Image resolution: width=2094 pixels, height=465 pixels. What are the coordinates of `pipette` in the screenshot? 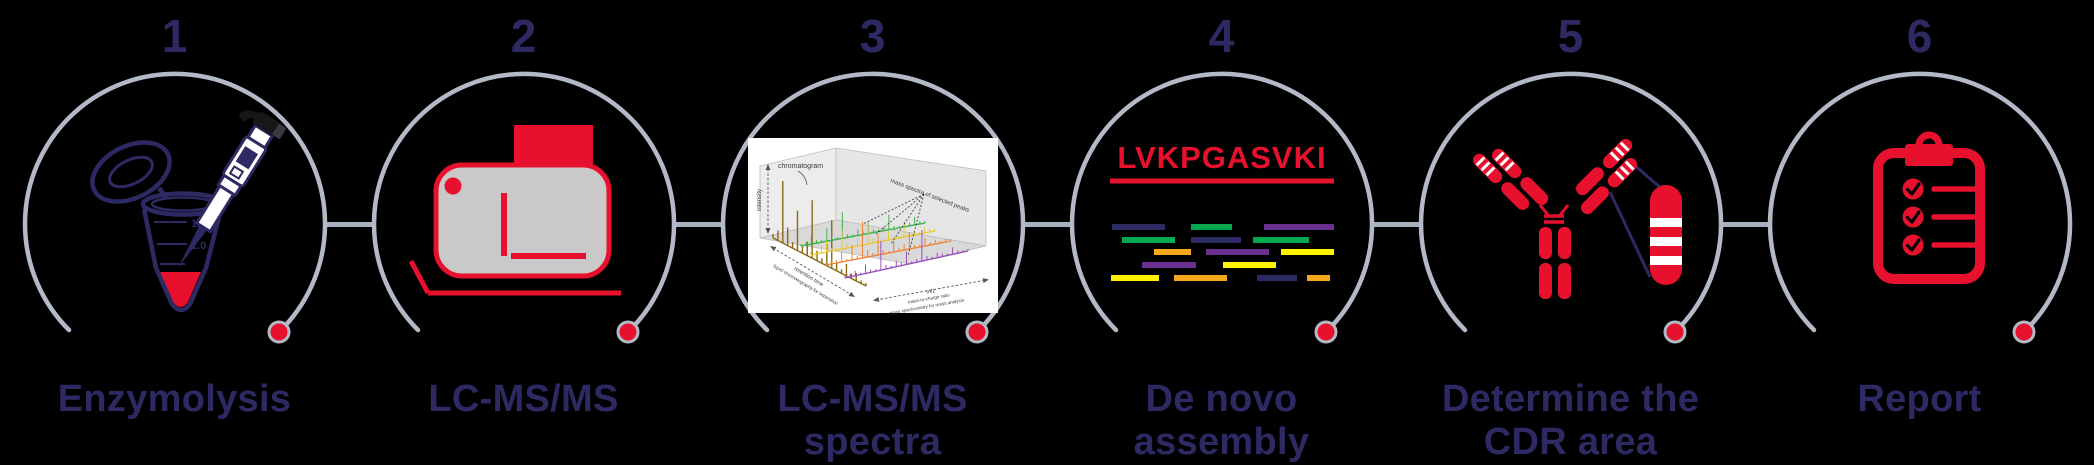 It's located at (232, 189).